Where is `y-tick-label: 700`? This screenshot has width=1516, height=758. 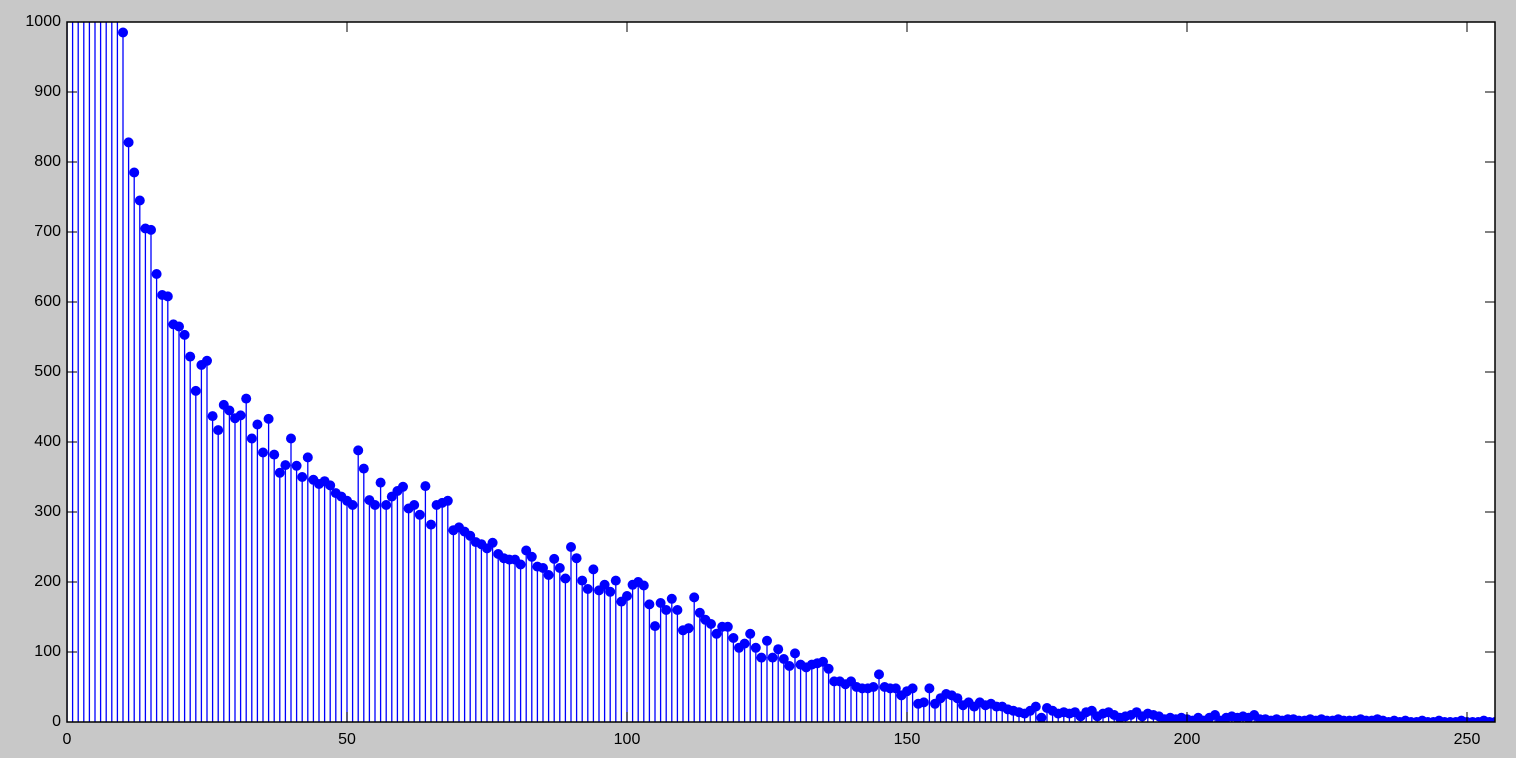
y-tick-label: 700 is located at coordinates (47, 231).